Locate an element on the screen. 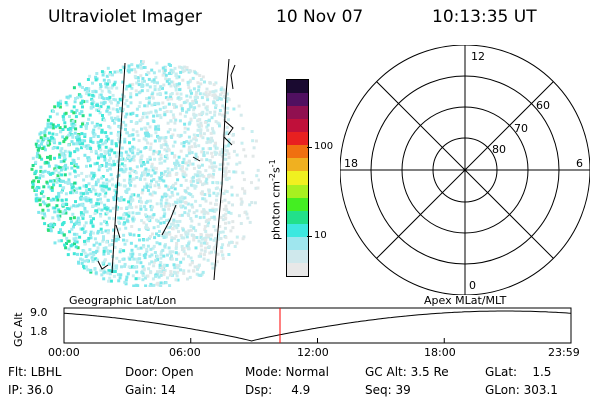 The image size is (600, 400). lat-label-80: 80 is located at coordinates (499, 149).